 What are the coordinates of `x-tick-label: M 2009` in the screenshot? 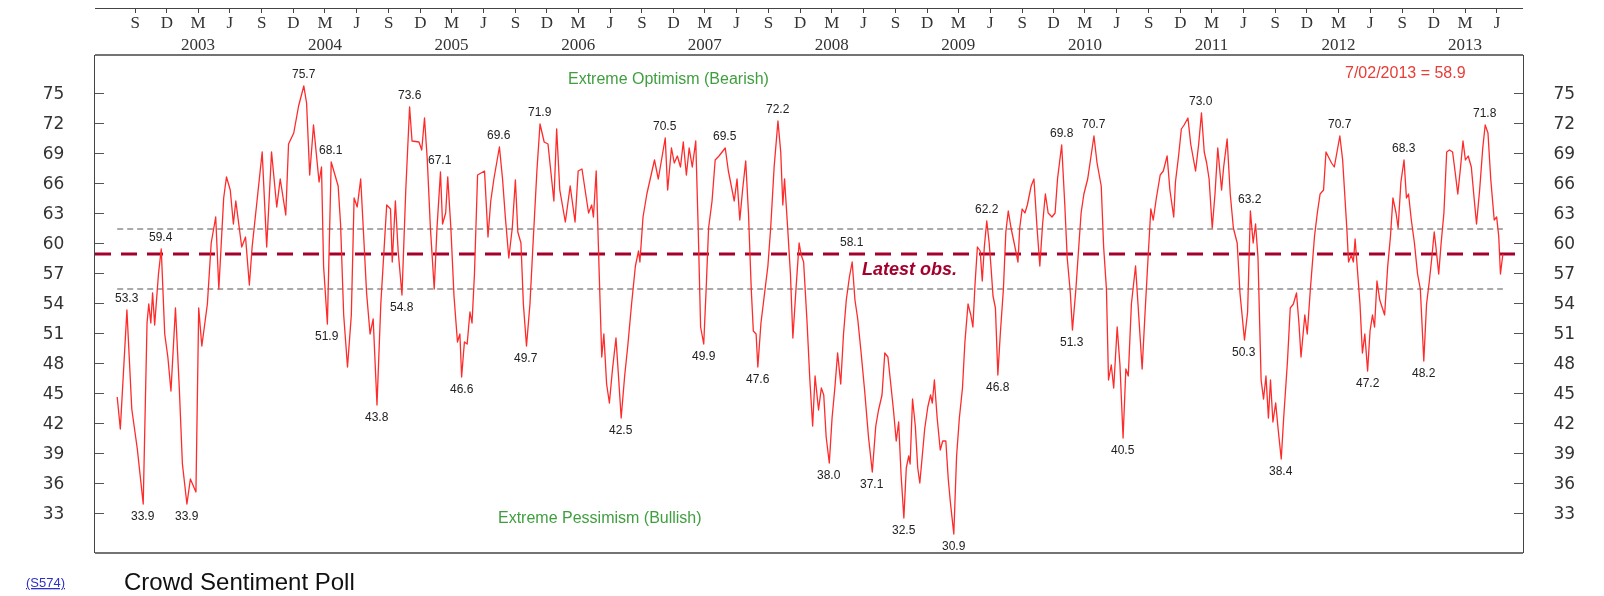 It's located at (958, 33).